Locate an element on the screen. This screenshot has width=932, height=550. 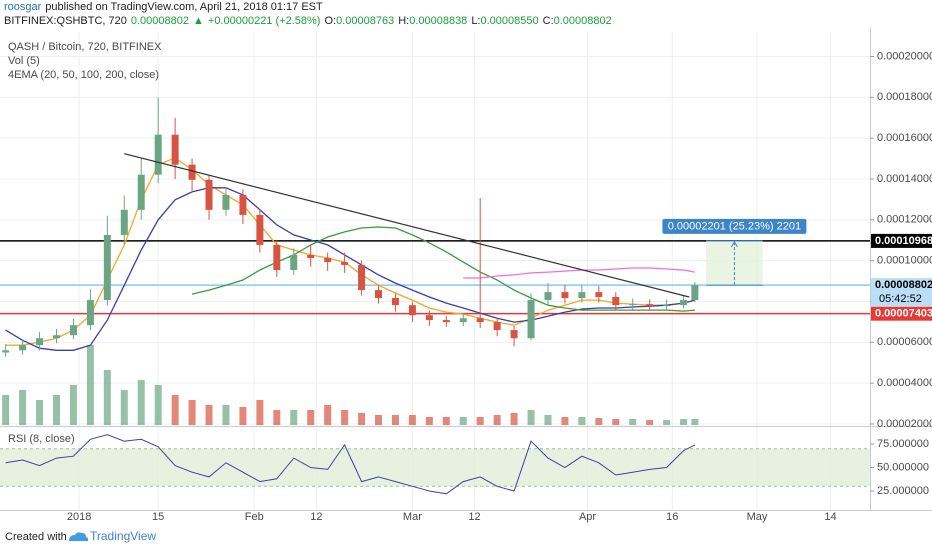
price-label: 0.00007403 is located at coordinates (903, 314).